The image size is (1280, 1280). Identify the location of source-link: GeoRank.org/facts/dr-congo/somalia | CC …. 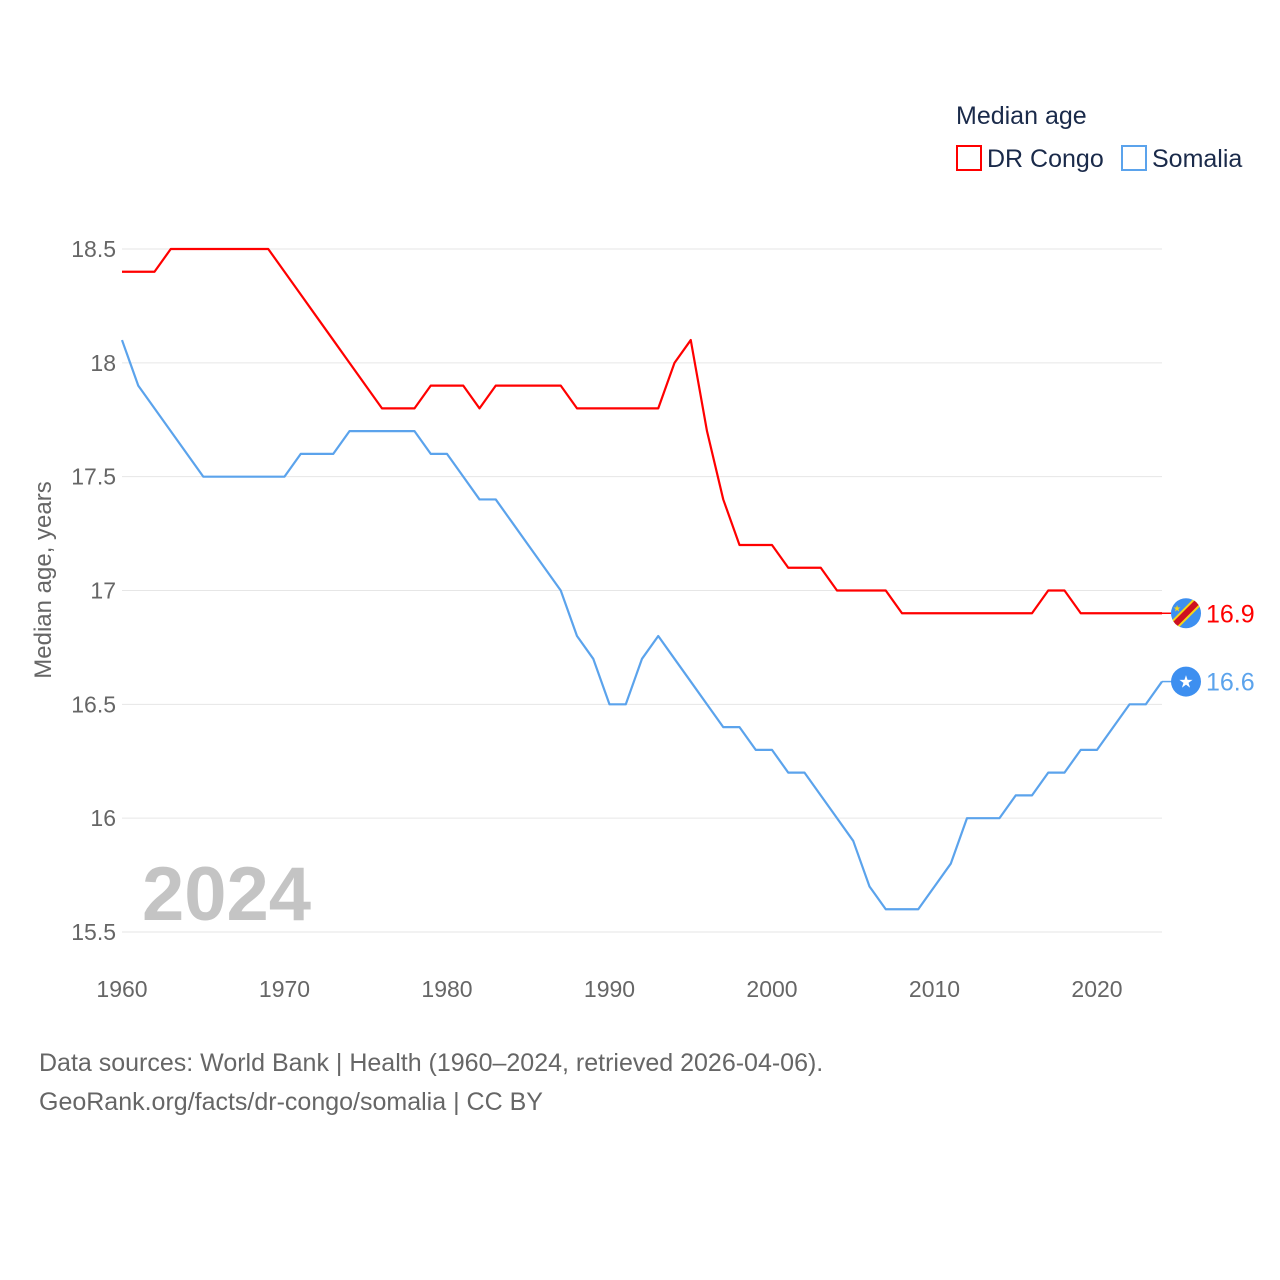
(291, 1102).